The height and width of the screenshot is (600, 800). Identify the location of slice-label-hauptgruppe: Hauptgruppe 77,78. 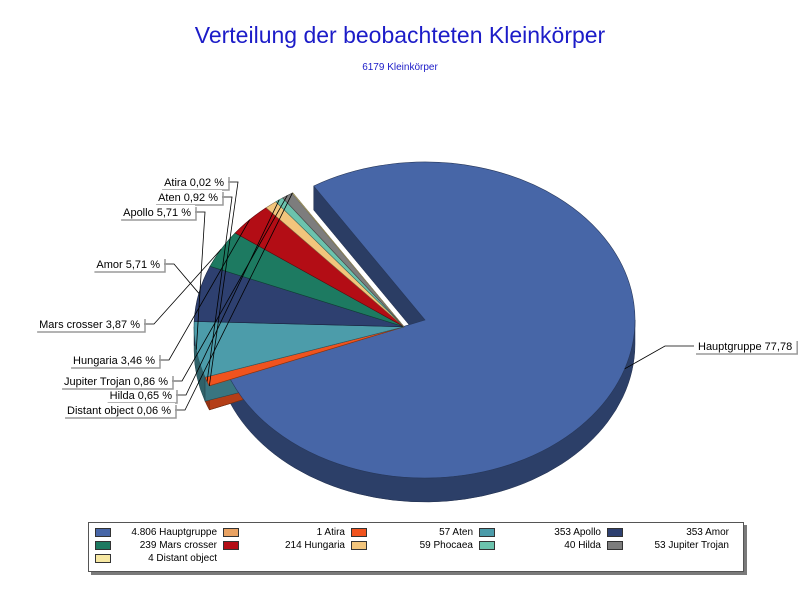
(745, 347).